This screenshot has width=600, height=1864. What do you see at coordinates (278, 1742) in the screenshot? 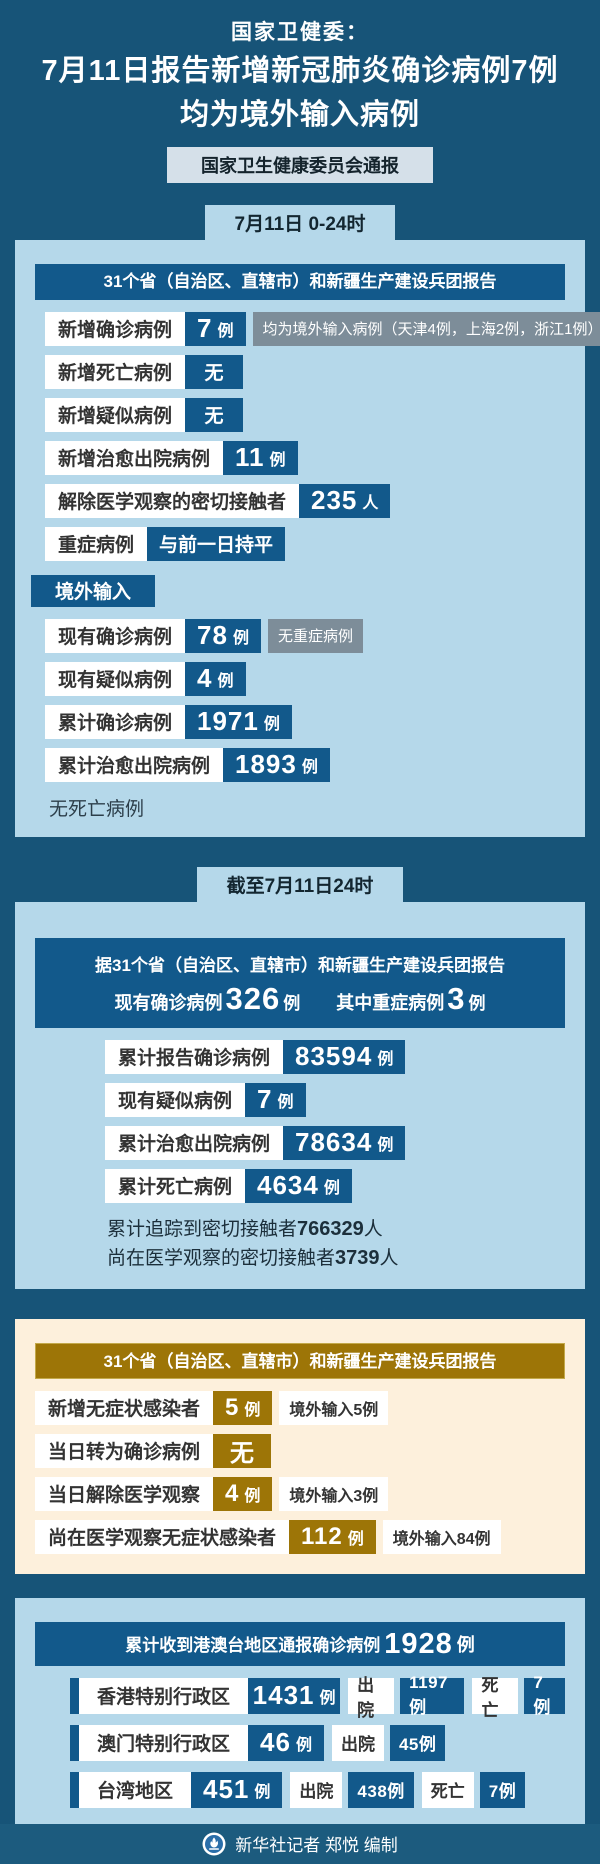
I see `region-number: 46` at bounding box center [278, 1742].